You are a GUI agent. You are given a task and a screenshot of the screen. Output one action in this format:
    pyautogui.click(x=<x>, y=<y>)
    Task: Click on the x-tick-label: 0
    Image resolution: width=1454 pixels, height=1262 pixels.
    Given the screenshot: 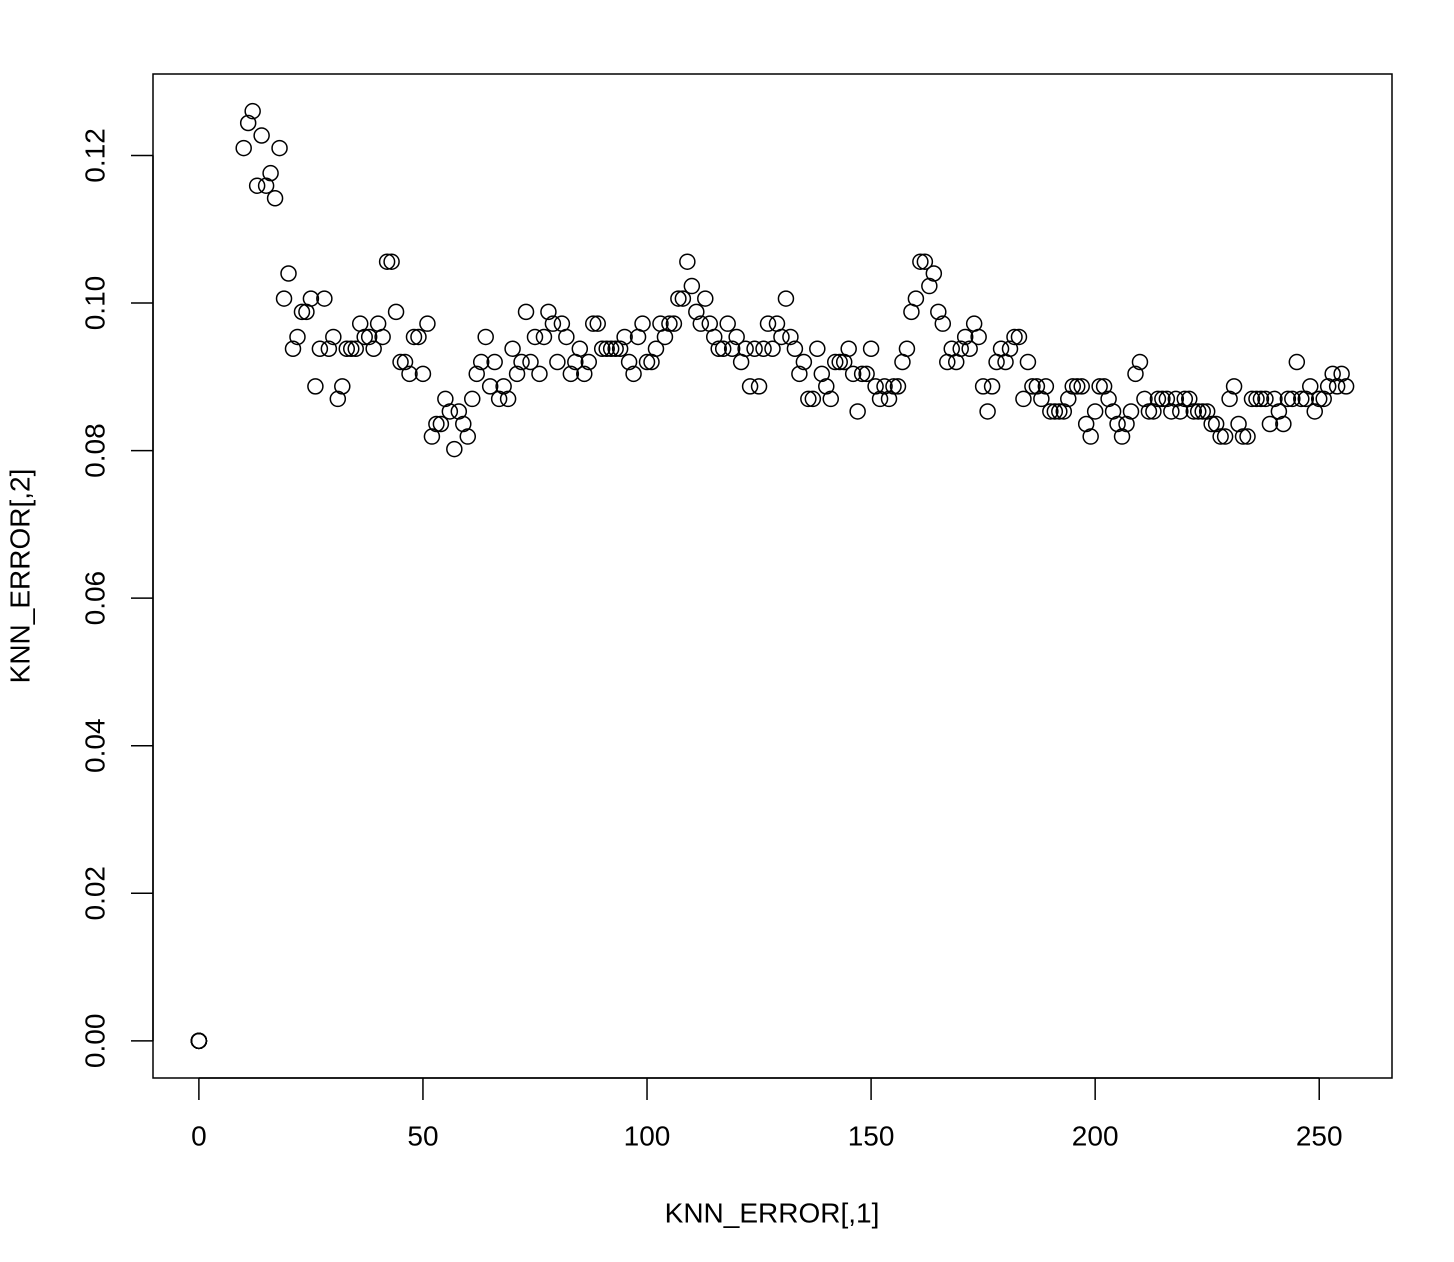 What is the action you would take?
    pyautogui.click(x=199, y=1135)
    